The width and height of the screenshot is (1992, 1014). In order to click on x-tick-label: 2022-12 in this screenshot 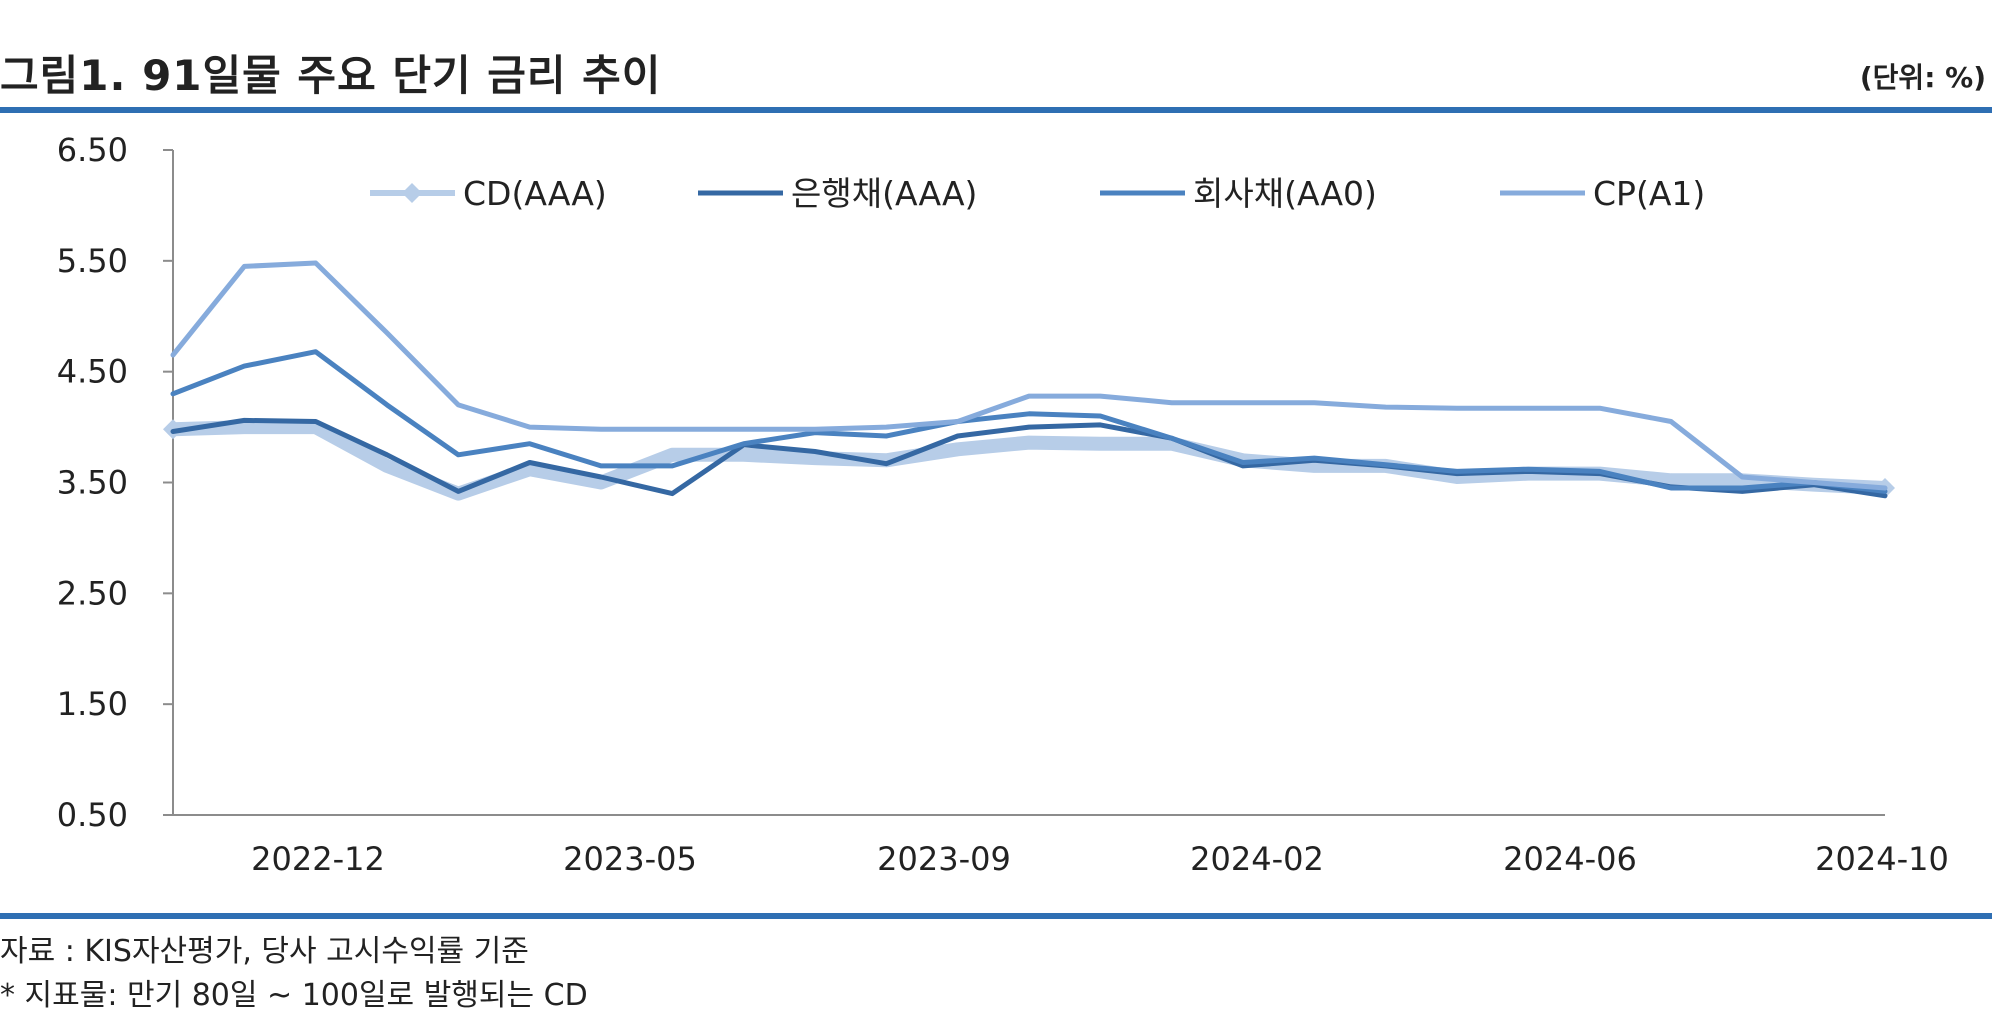, I will do `click(318, 859)`.